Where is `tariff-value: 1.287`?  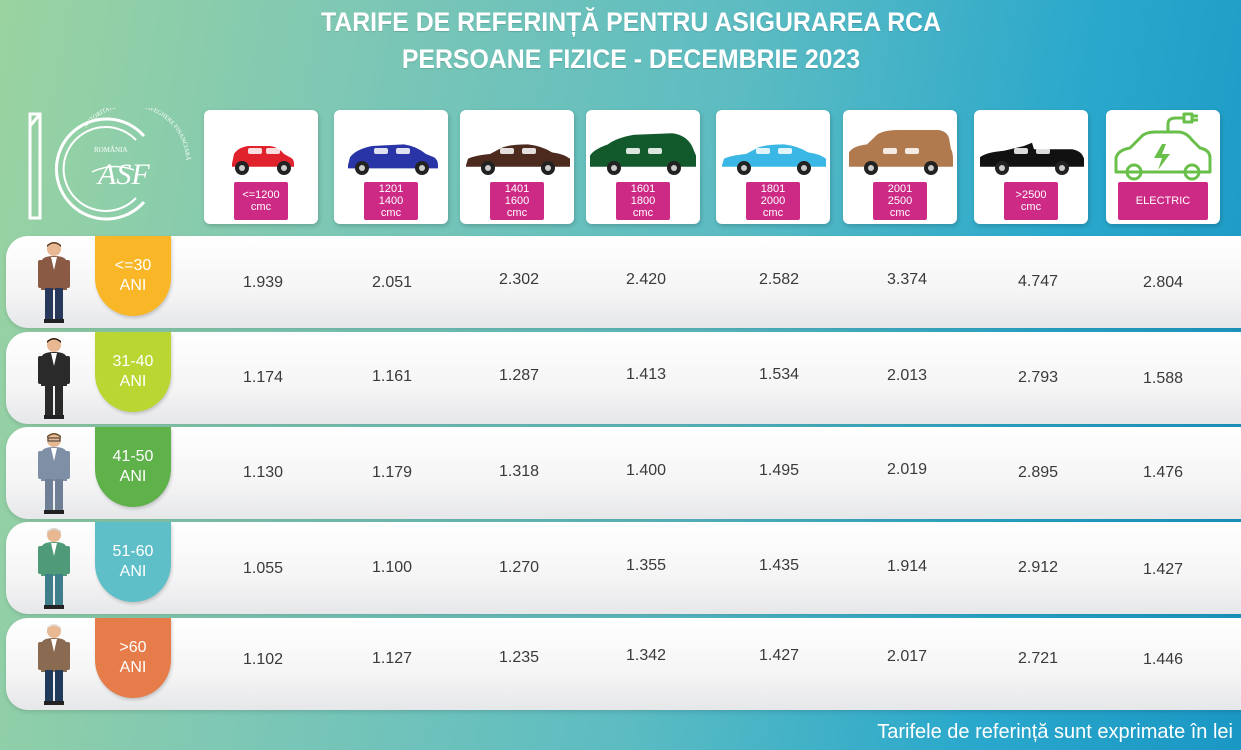 tariff-value: 1.287 is located at coordinates (519, 375).